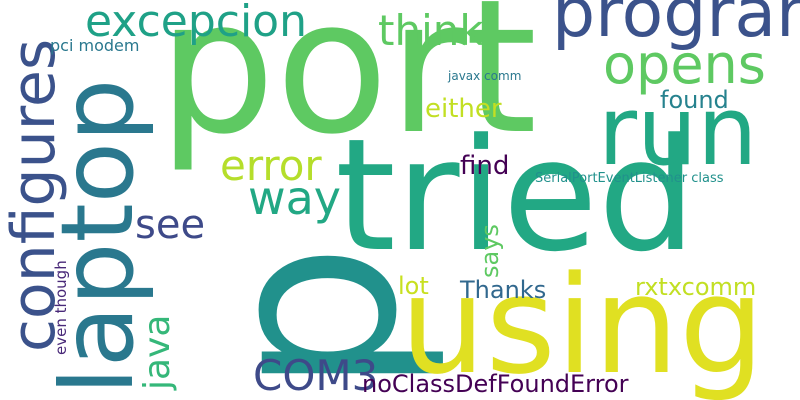 The height and width of the screenshot is (400, 800). What do you see at coordinates (629, 178) in the screenshot?
I see `word-serialporteventlistener-class: SerialPortEventListener class` at bounding box center [629, 178].